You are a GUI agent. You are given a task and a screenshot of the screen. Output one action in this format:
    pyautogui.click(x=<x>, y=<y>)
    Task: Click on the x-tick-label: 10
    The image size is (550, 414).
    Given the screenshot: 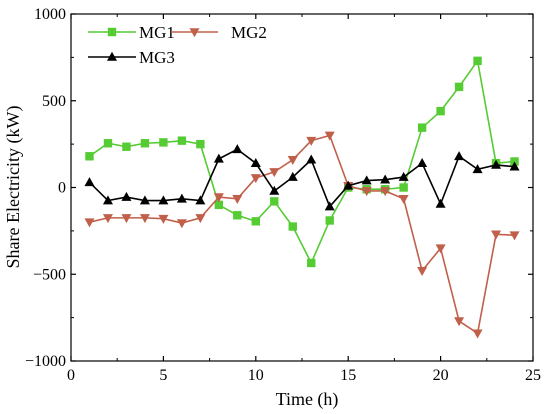 What is the action you would take?
    pyautogui.click(x=256, y=375)
    